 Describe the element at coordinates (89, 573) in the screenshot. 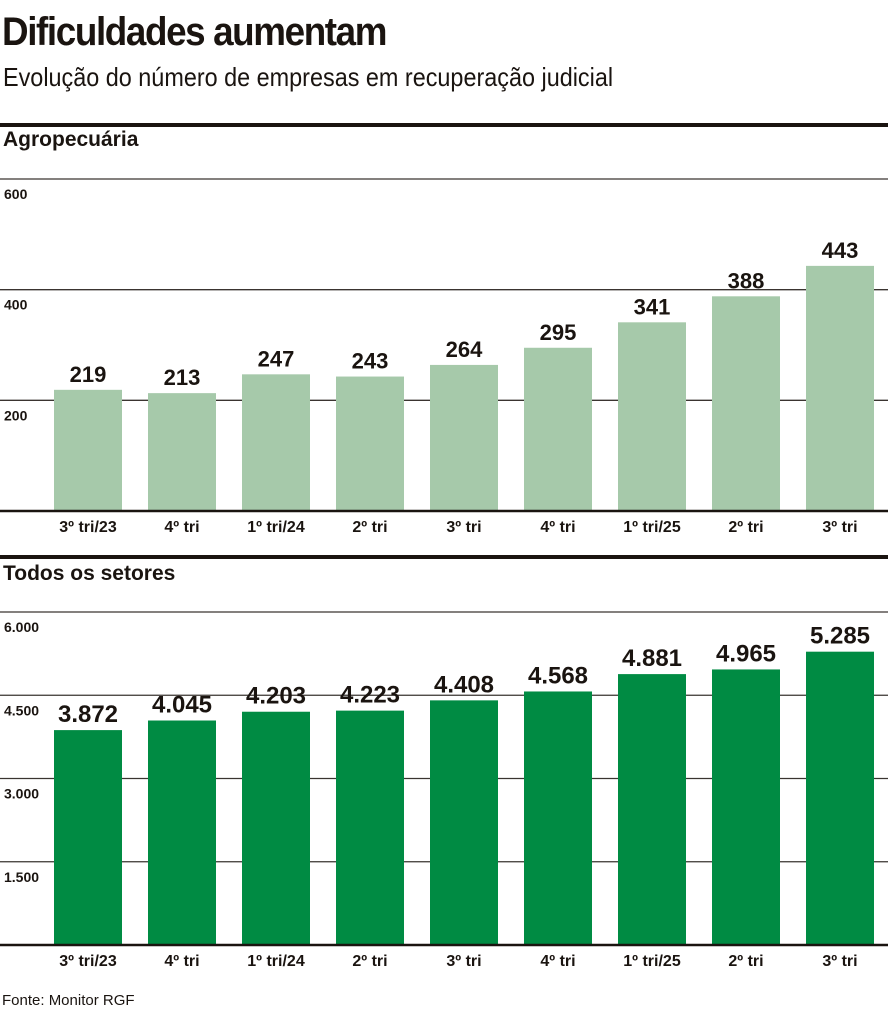

I see `section-title-todos: Todos os setores` at that location.